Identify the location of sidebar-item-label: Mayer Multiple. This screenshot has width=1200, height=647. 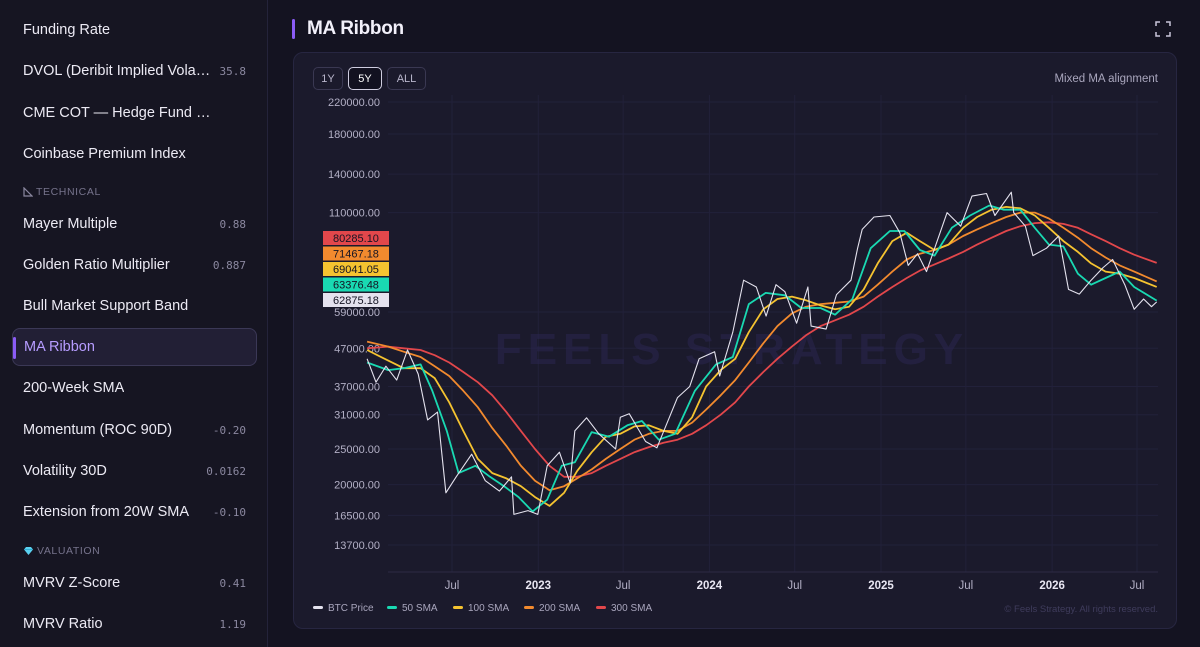
(70, 224).